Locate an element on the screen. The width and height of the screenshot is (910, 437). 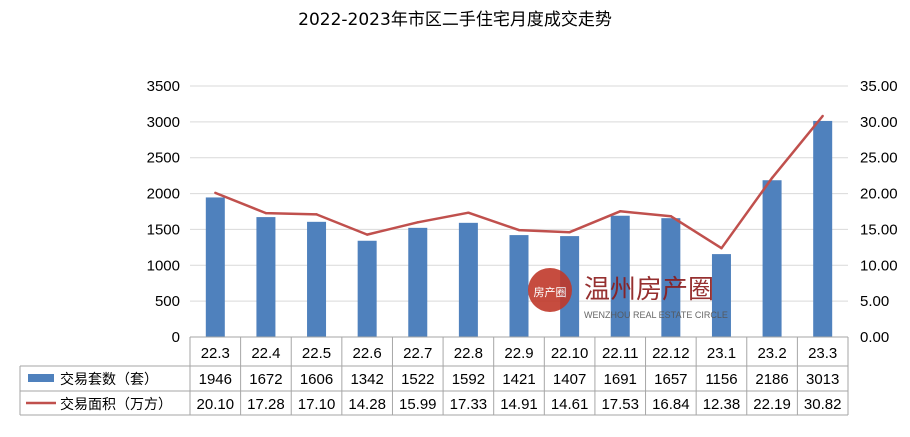
y-left-tick-label: 0 is located at coordinates (176, 337).